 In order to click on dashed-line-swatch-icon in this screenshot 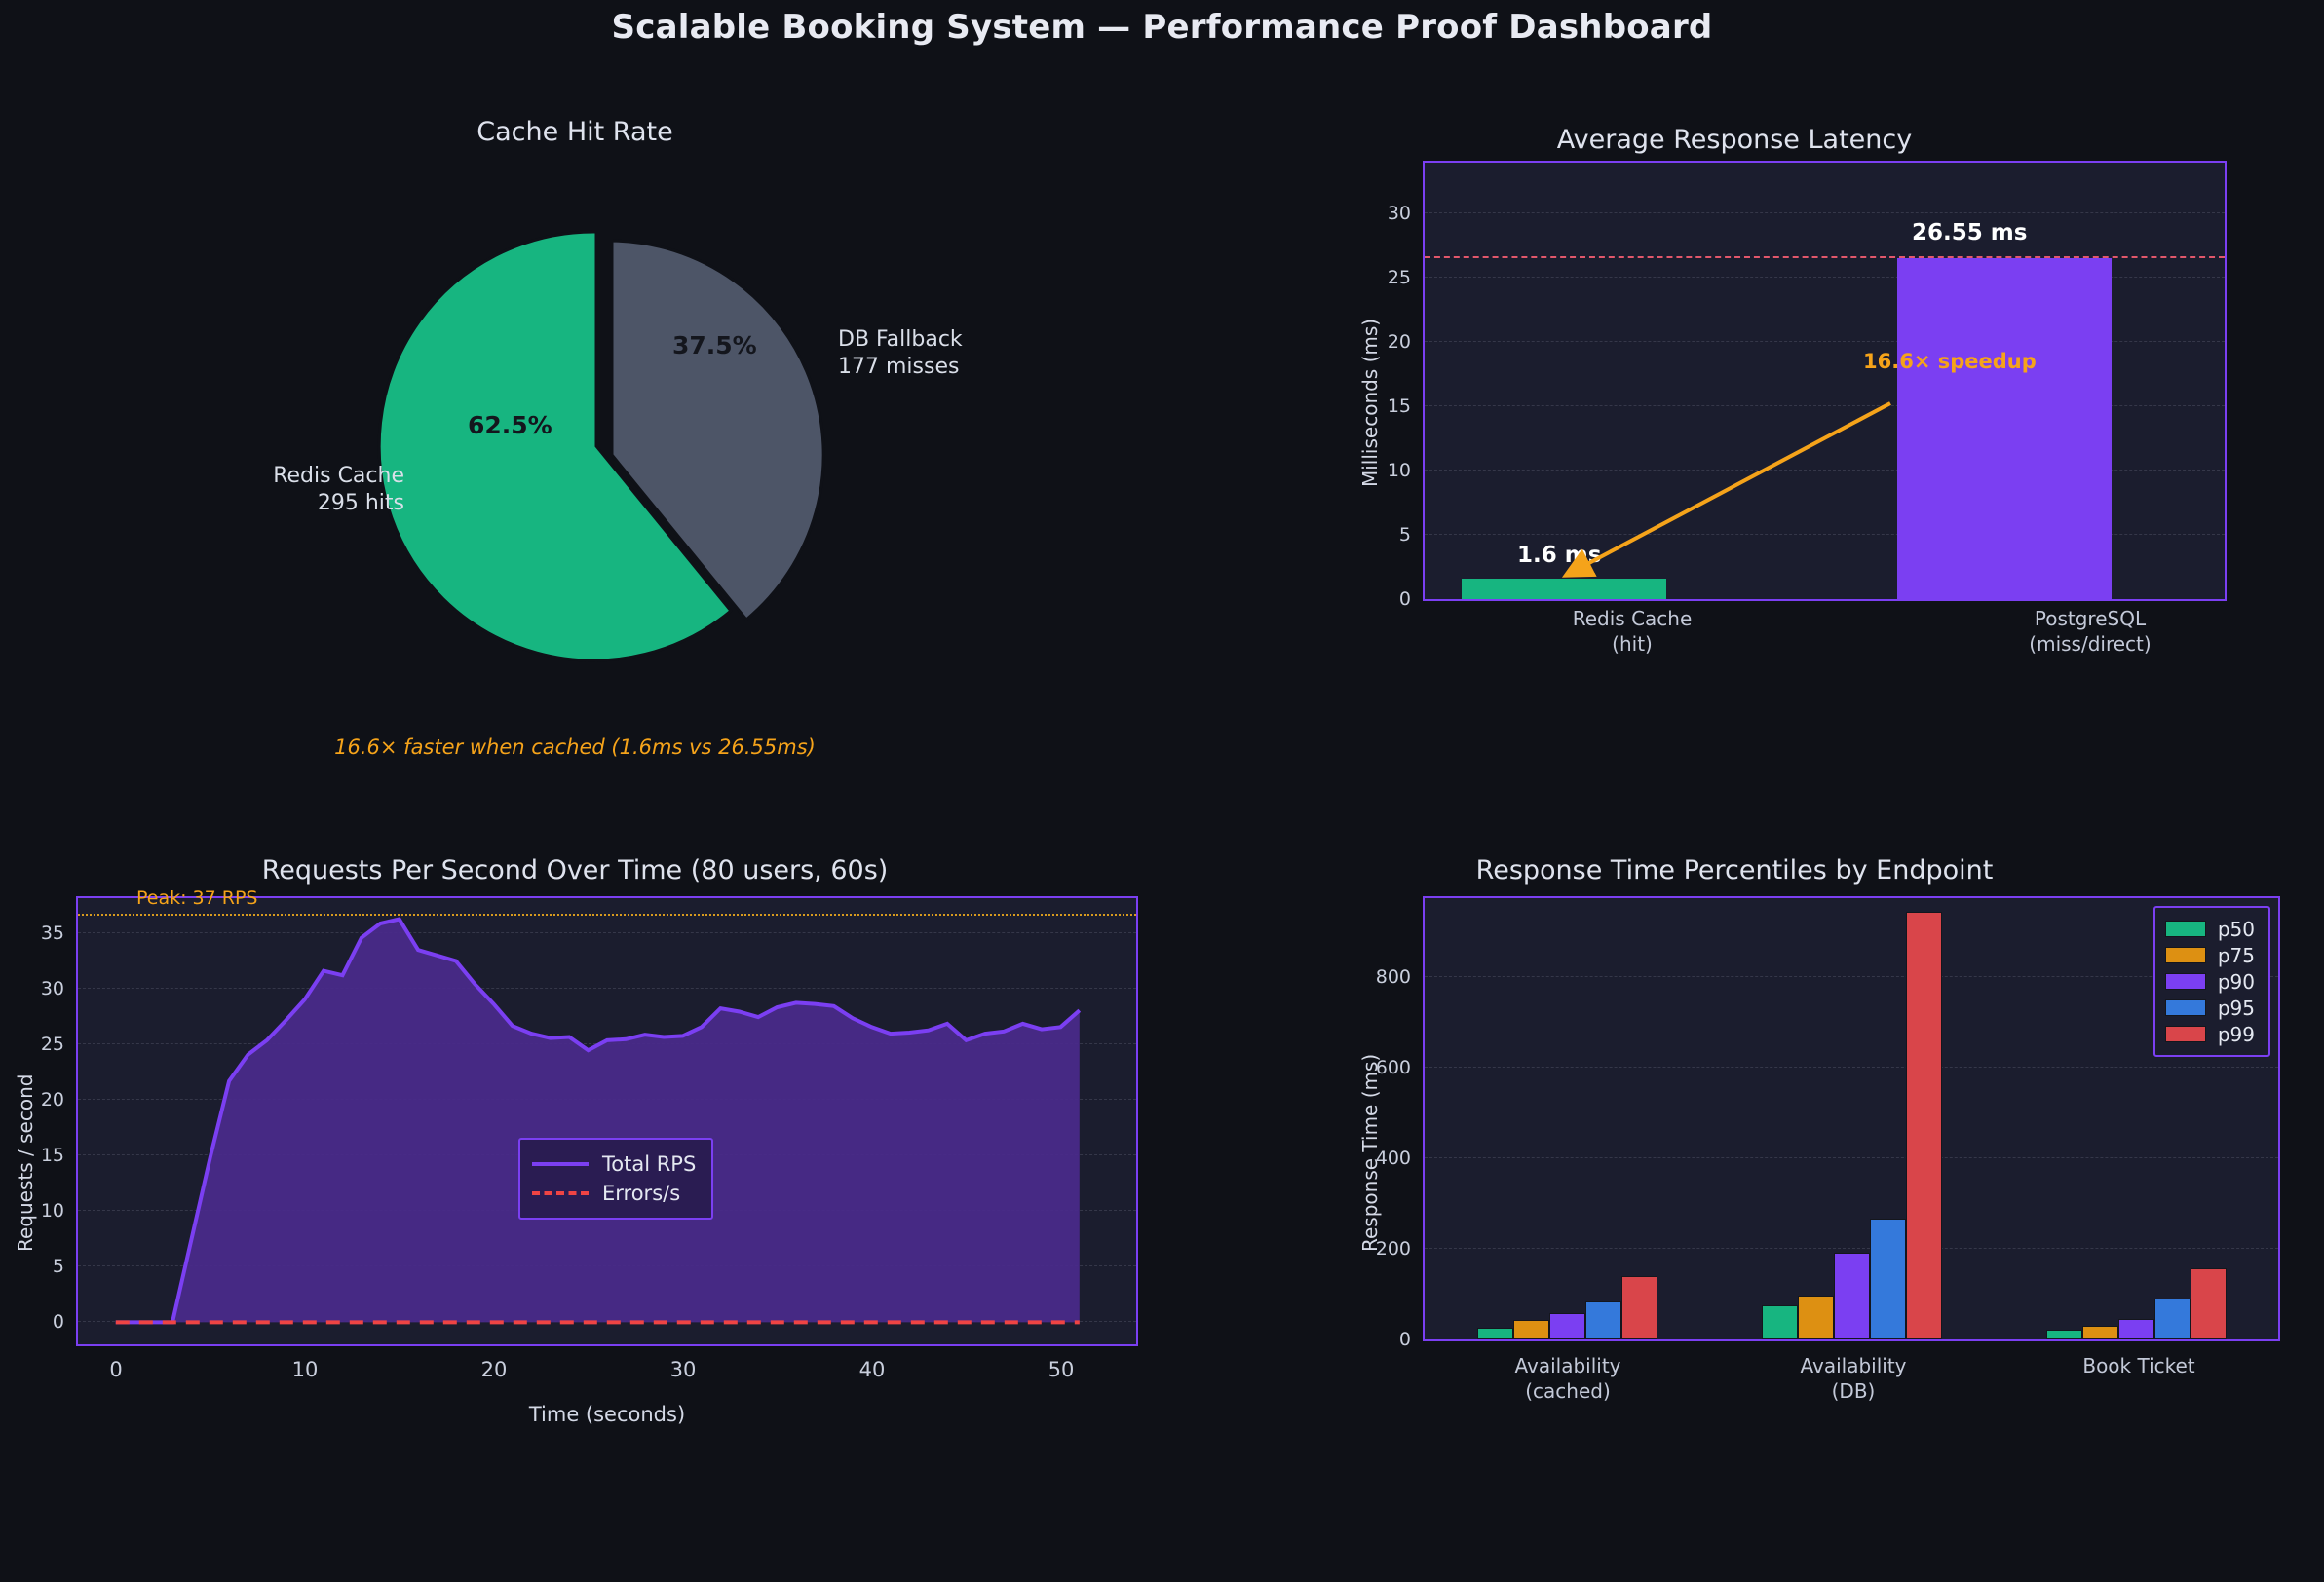, I will do `click(561, 1193)`.